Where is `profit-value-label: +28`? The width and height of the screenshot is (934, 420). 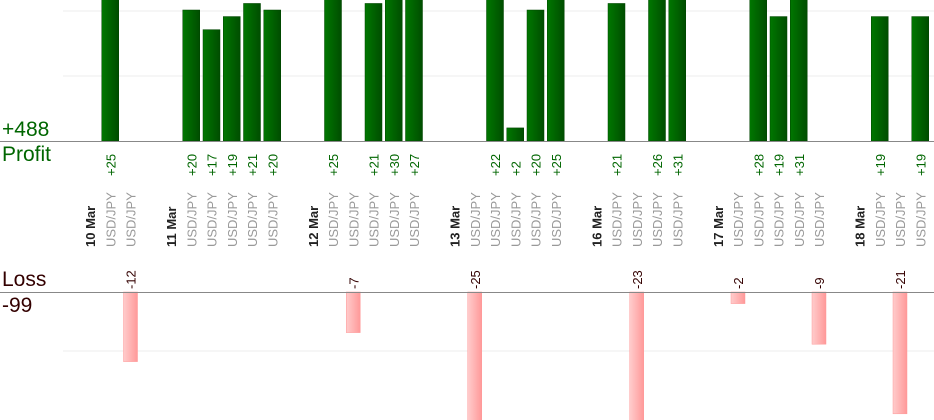 profit-value-label: +28 is located at coordinates (758, 165).